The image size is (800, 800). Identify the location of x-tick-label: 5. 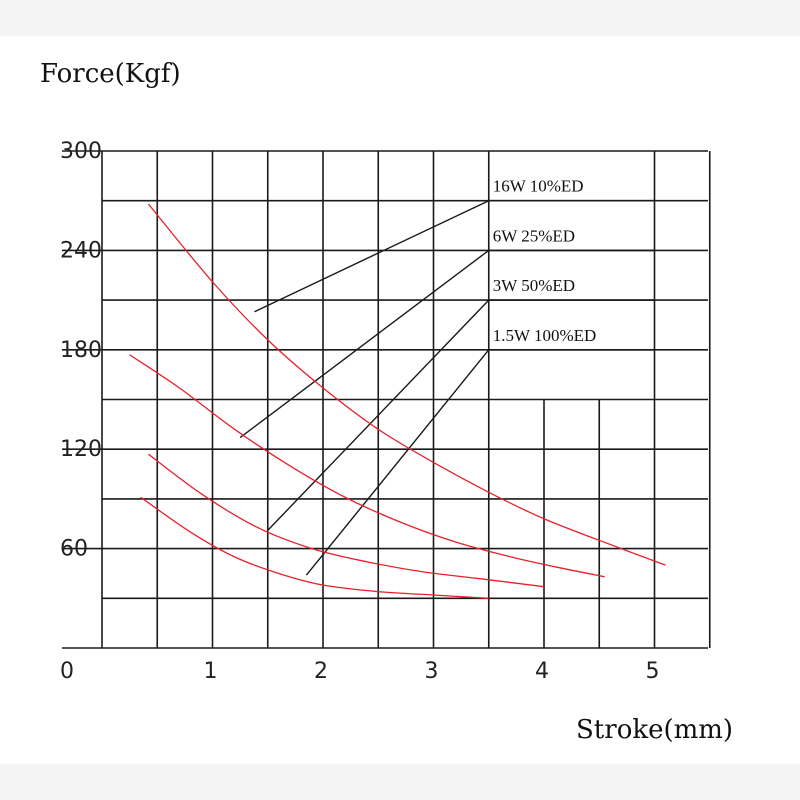
(653, 671).